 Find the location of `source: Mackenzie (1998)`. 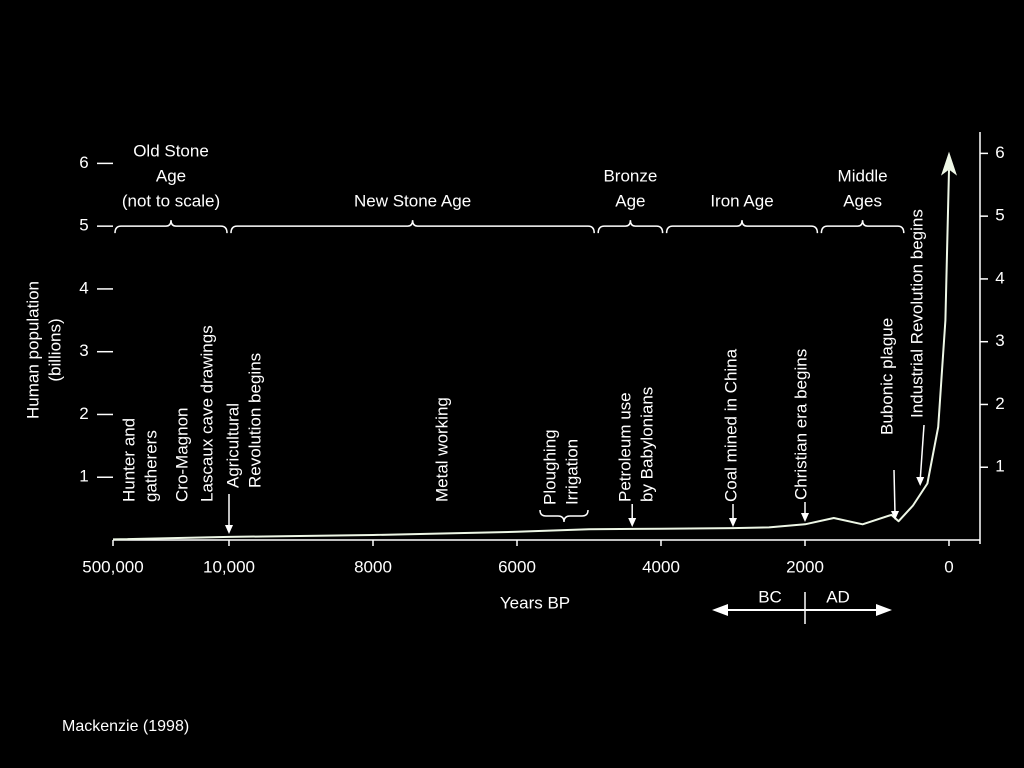

source: Mackenzie (1998) is located at coordinates (125, 726).